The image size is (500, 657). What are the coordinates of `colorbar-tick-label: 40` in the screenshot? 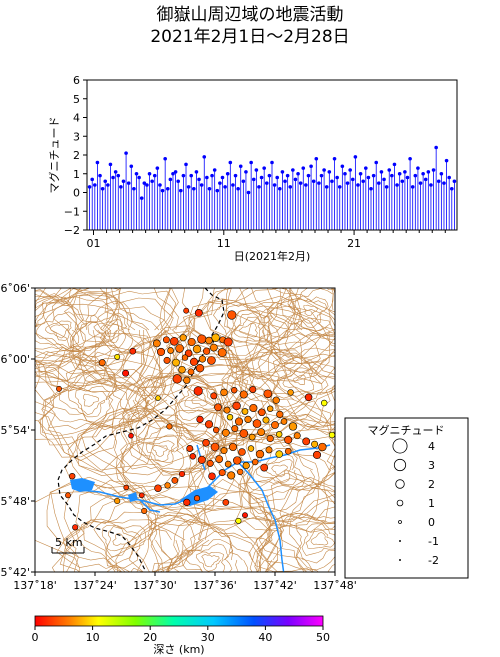 It's located at (265, 637).